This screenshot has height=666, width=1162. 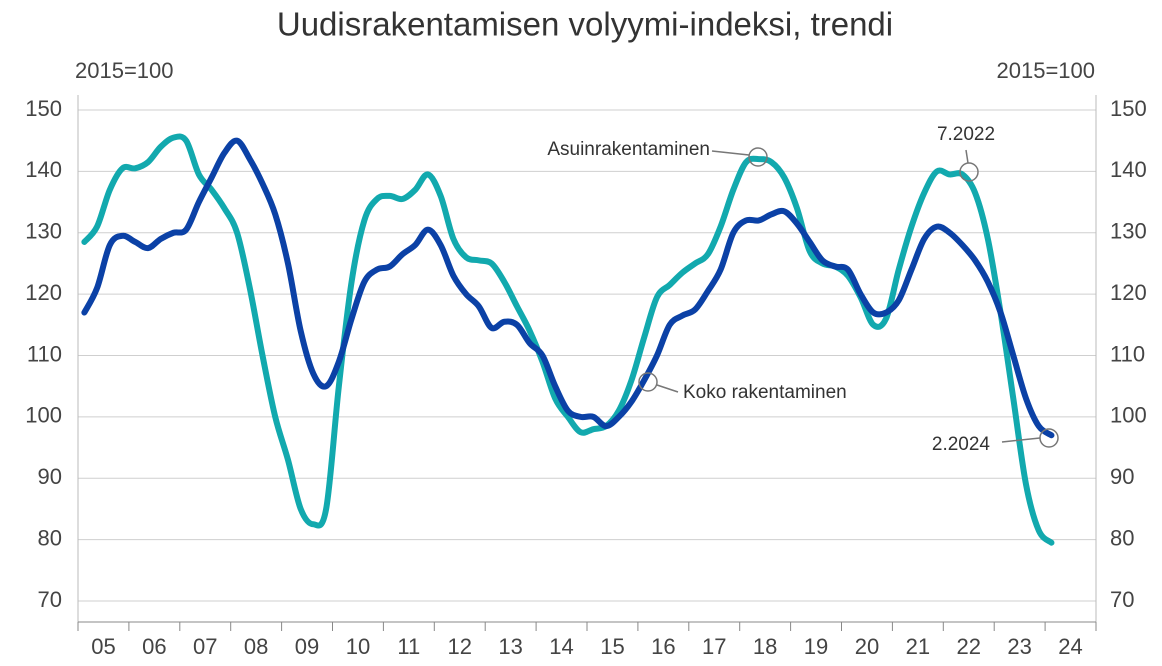 What do you see at coordinates (205, 646) in the screenshot?
I see `x-tick-label: 07` at bounding box center [205, 646].